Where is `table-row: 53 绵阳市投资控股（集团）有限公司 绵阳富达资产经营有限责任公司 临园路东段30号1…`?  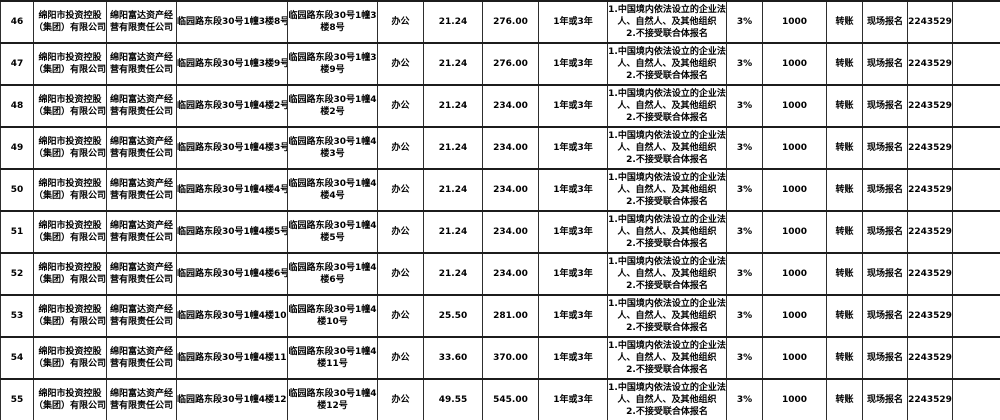
table-row: 53 绵阳市投资控股（集团）有限公司 绵阳富达资产经营有限责任公司 临园路东段30号1… is located at coordinates (500, 316).